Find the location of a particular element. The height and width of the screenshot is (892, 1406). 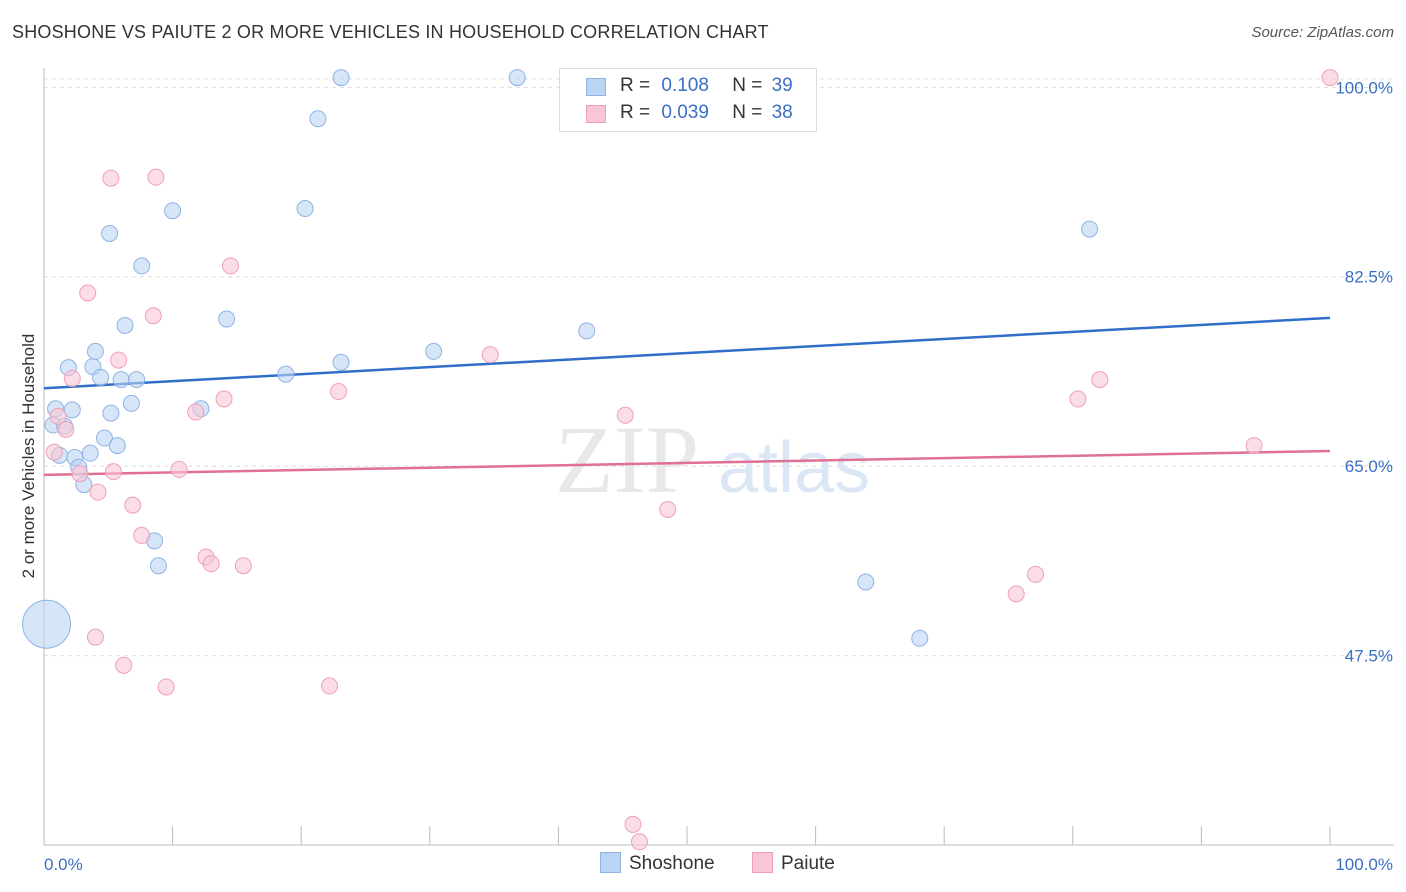

watermark-atlas: atlas is located at coordinates (794, 468).